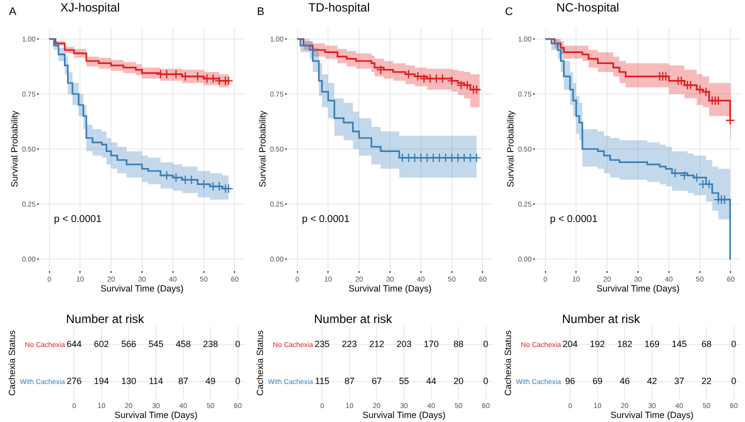 The image size is (745, 422). I want to click on data-label: 566, so click(128, 343).